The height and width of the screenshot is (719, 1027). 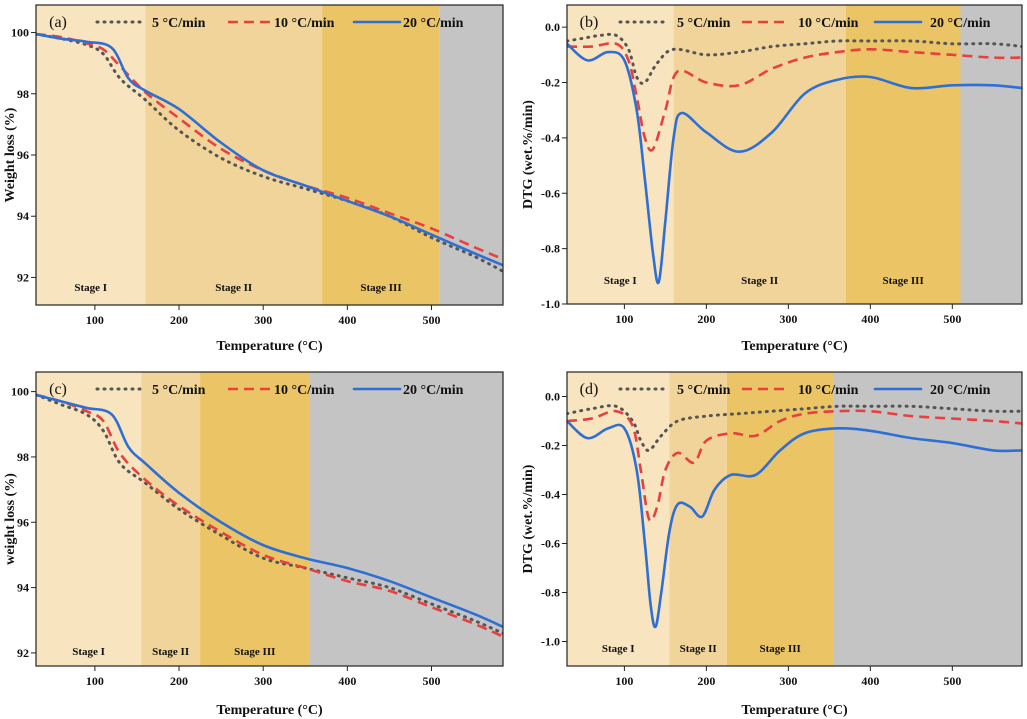 I want to click on y-tick-label: -0.4, so click(x=550, y=495).